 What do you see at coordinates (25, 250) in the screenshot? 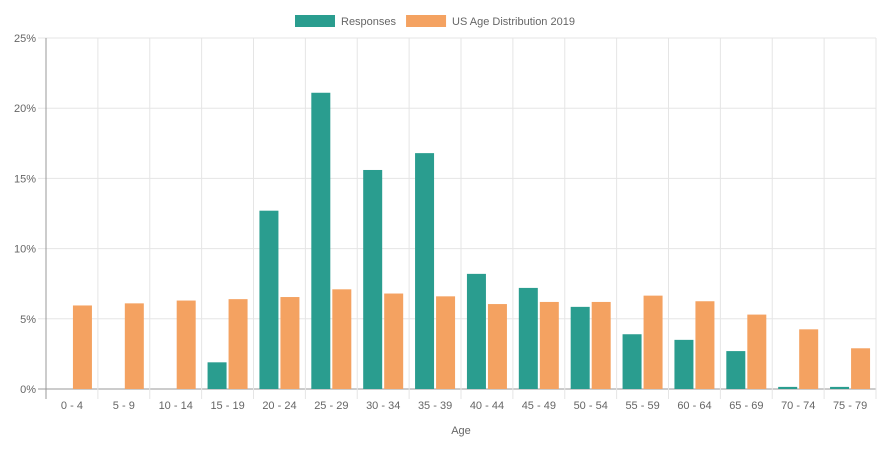
I see `y-tick-label: 10%` at bounding box center [25, 250].